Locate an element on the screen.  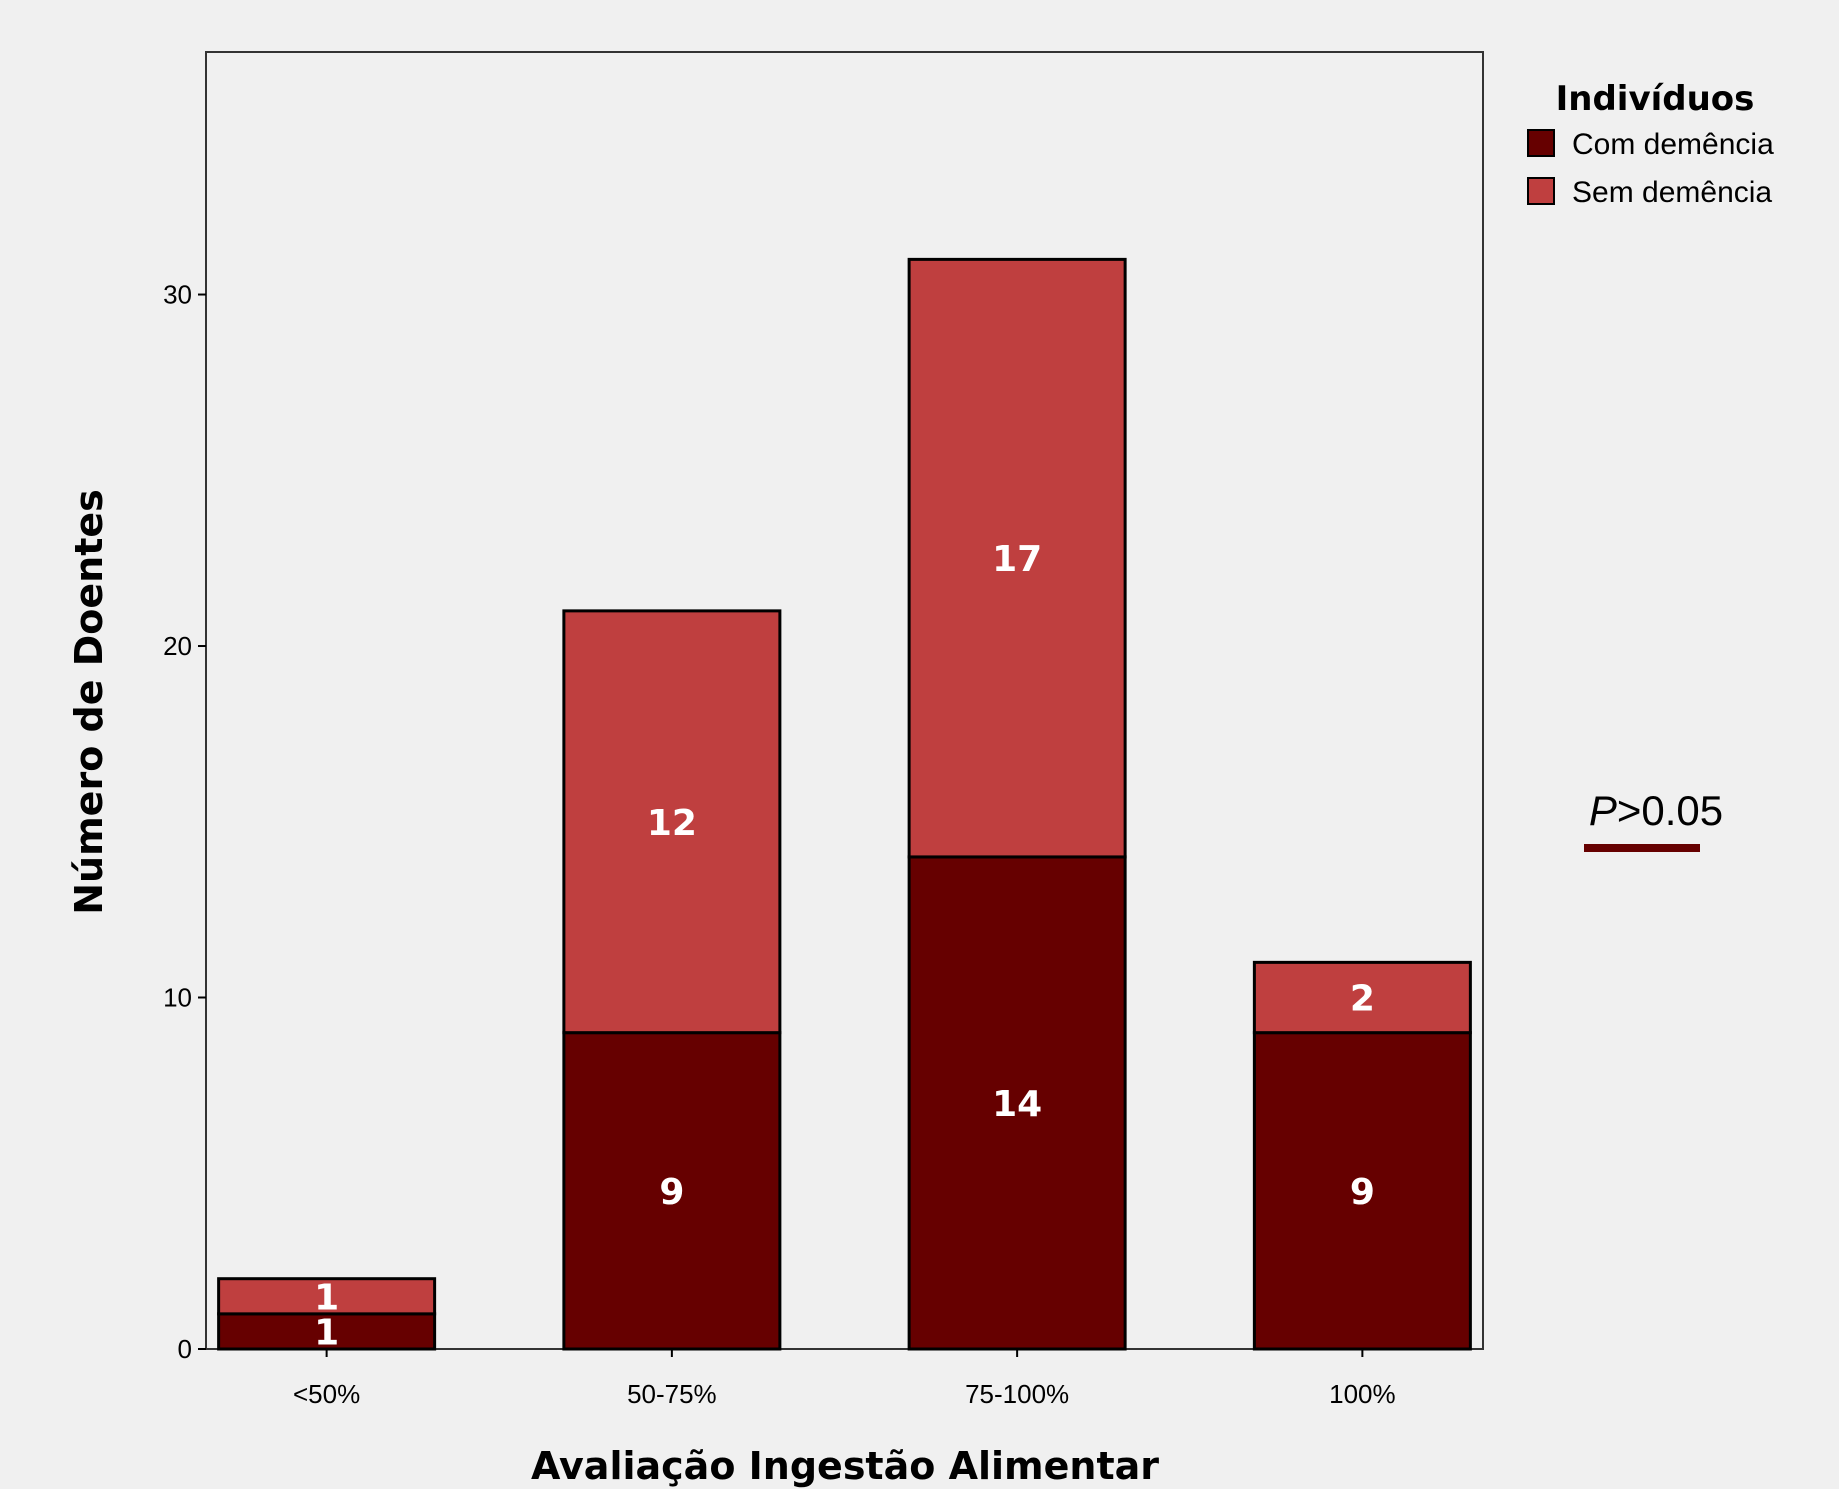
y-tick-label: 0 is located at coordinates (185, 1349).